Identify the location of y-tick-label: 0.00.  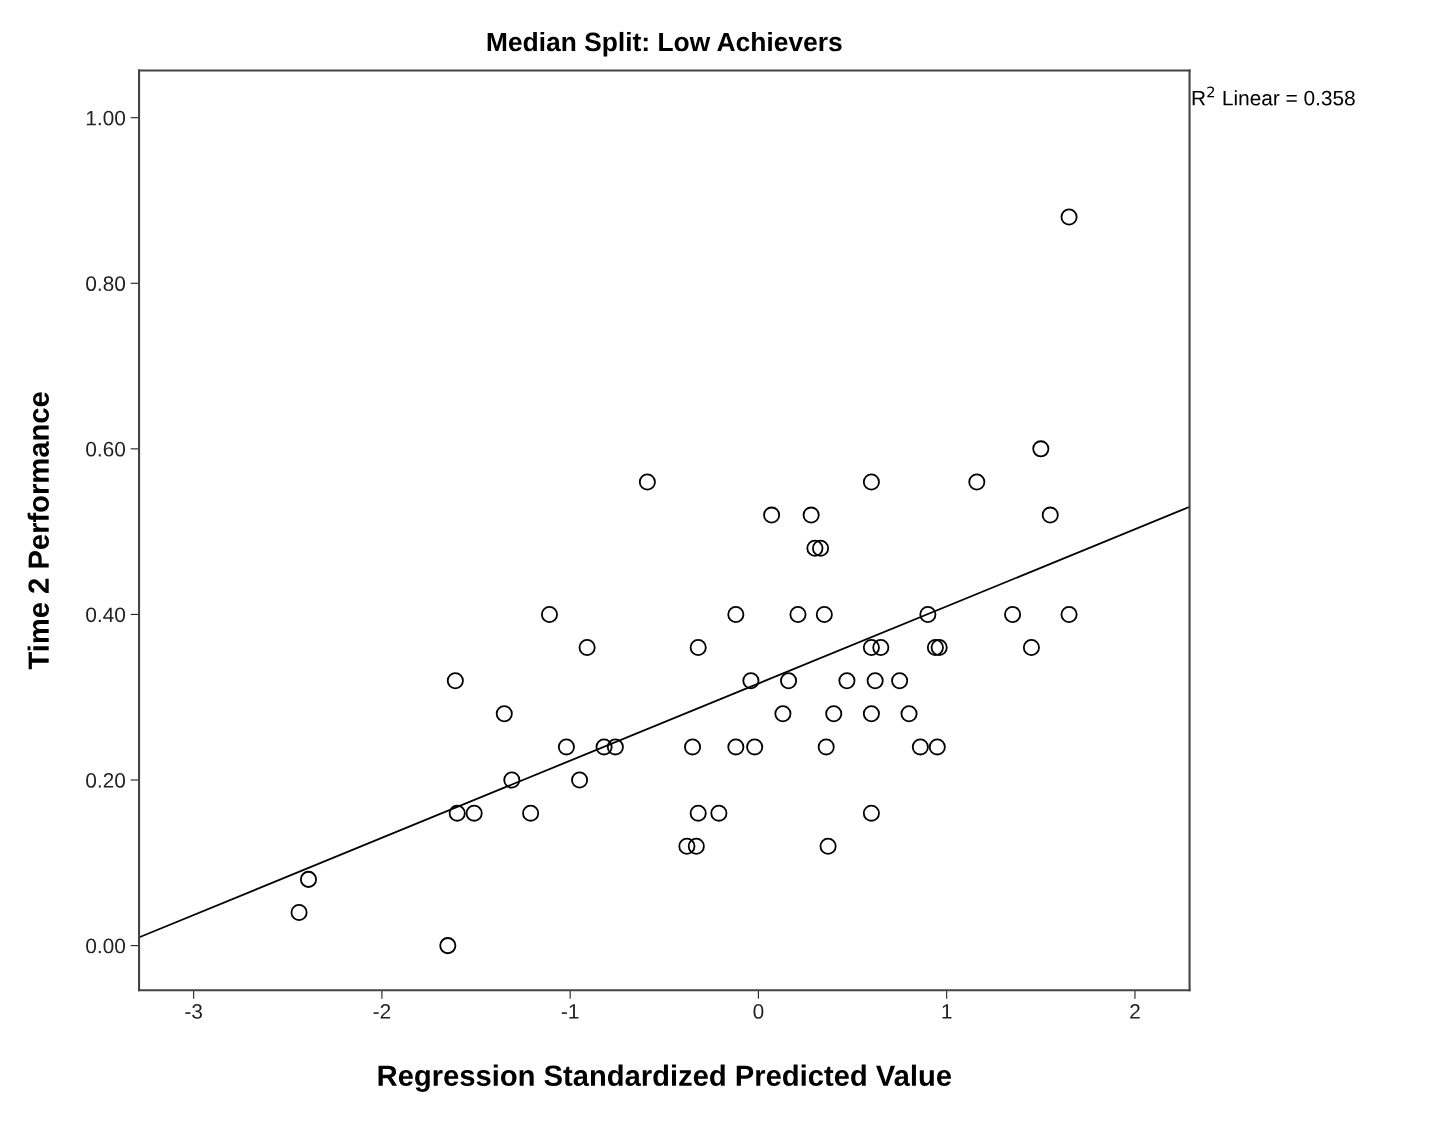
(106, 946).